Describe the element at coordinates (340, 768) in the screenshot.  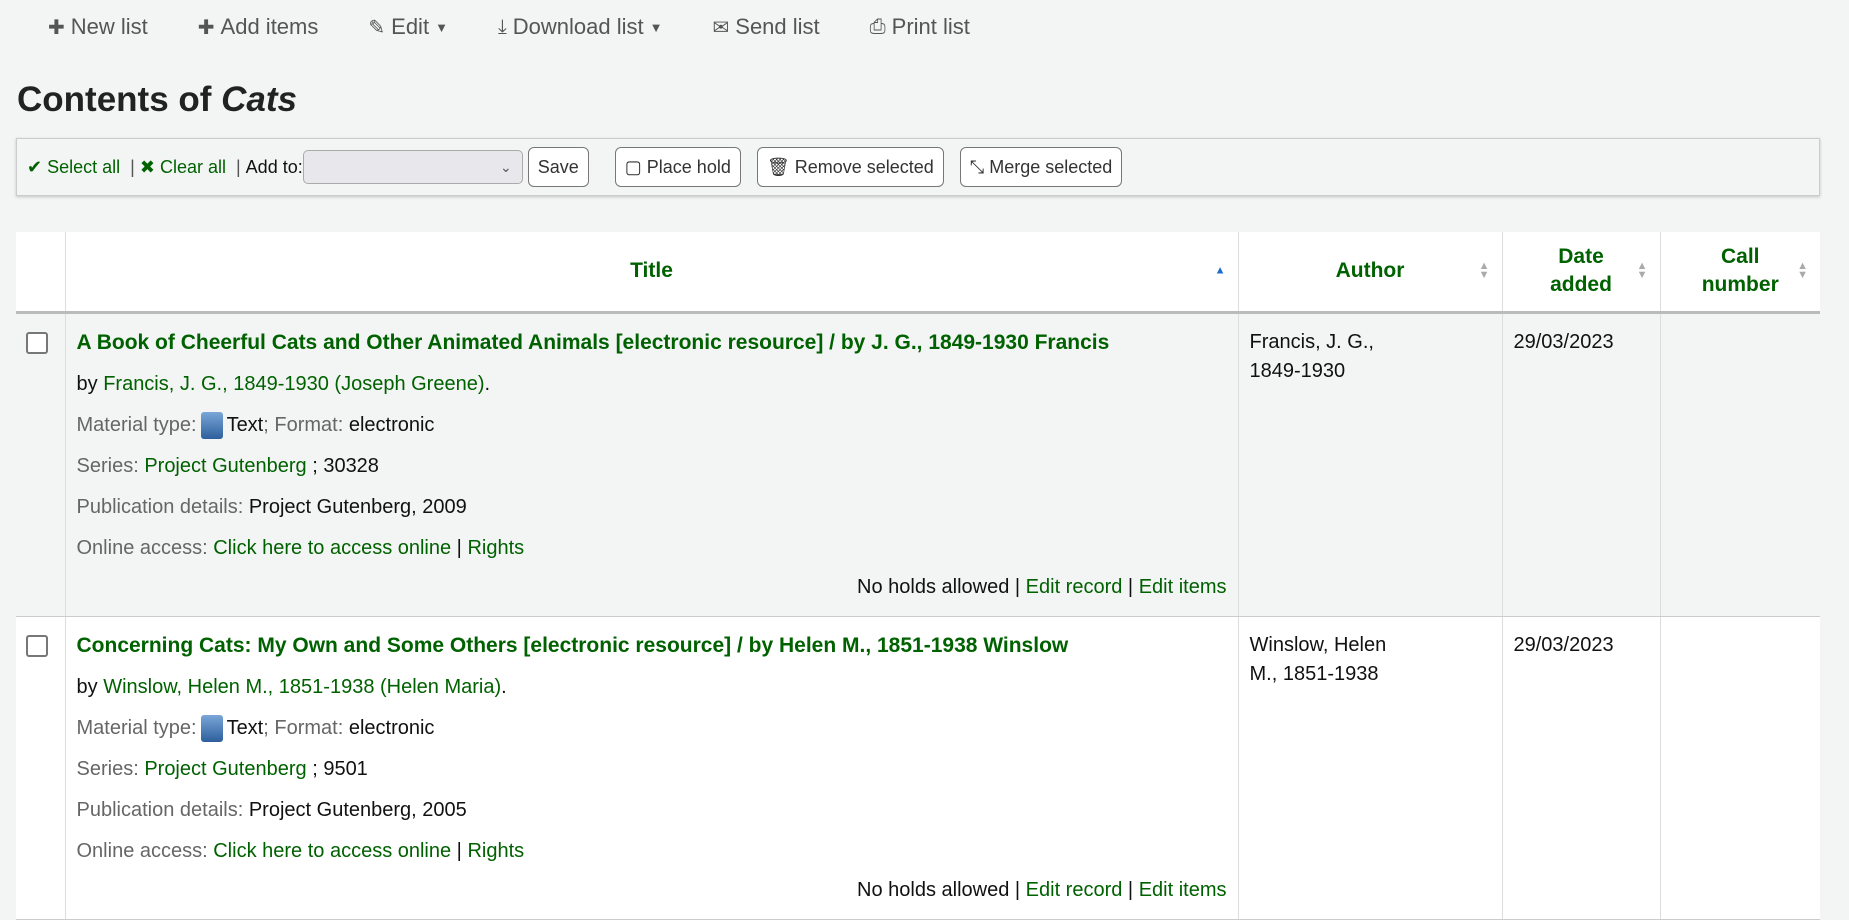
I see `series-number: ; 9501` at that location.